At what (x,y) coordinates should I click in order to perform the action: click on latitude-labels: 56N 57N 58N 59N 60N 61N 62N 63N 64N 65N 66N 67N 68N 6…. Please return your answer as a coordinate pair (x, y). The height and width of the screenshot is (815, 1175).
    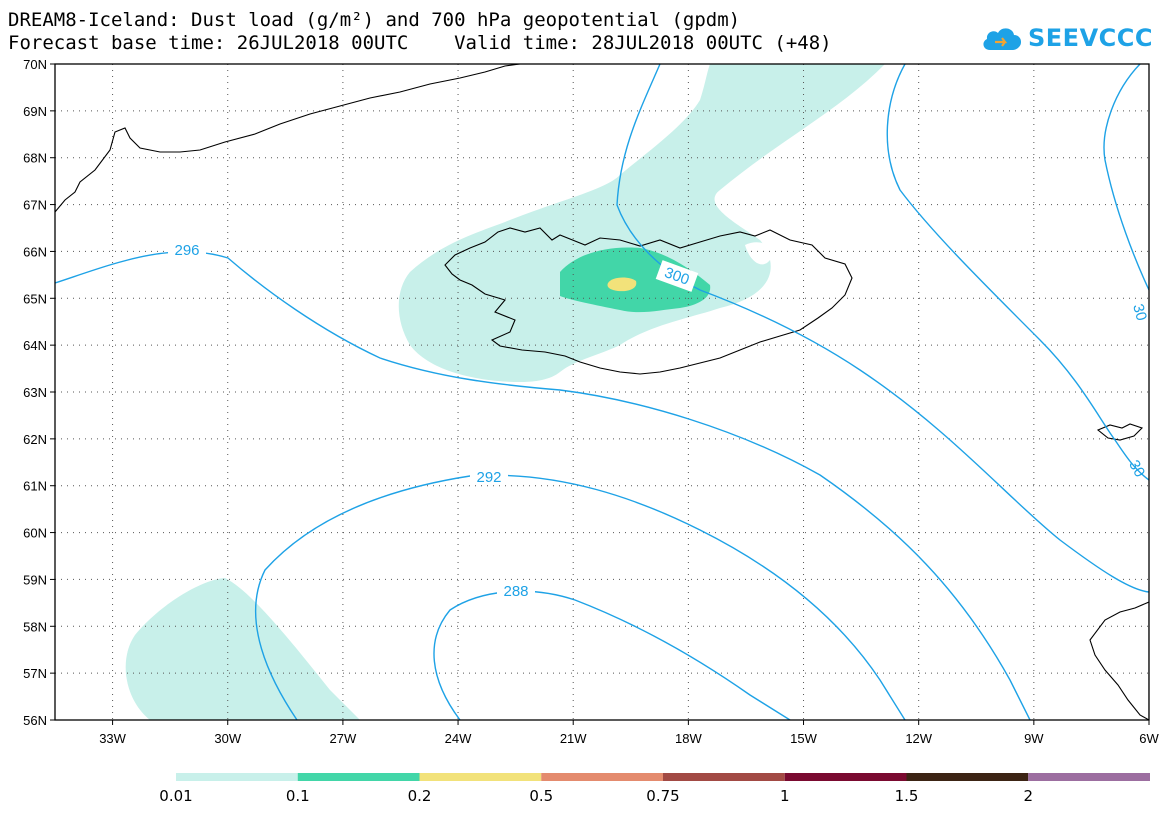
    Looking at the image, I should click on (39, 392).